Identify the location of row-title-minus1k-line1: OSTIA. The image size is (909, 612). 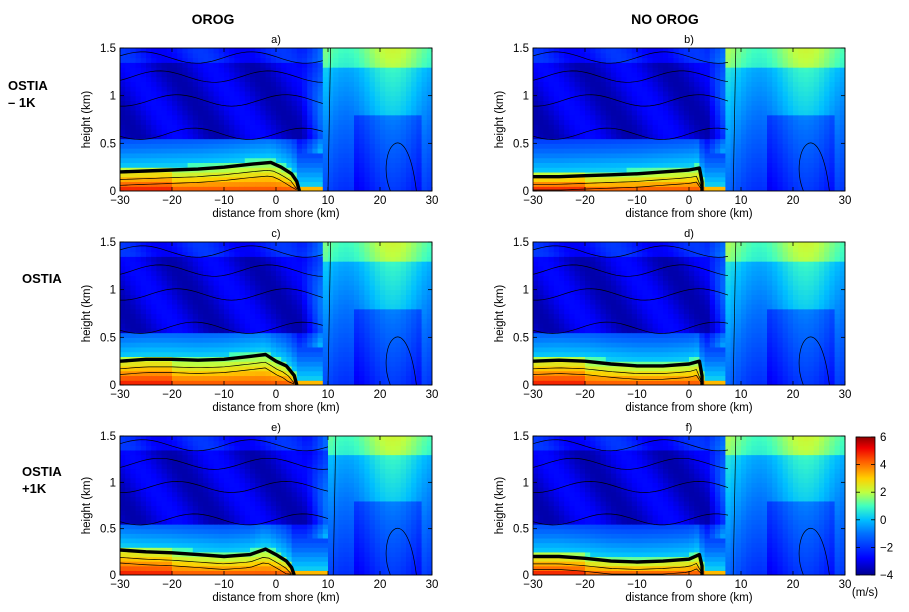
(28, 85).